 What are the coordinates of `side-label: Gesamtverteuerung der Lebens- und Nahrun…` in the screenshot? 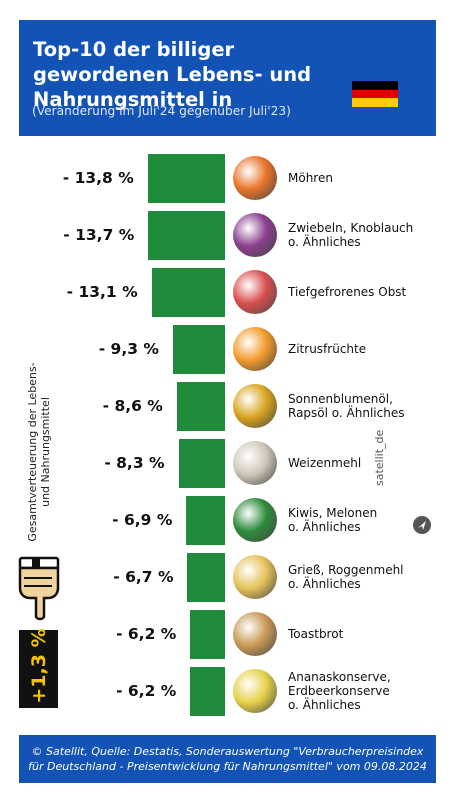 It's located at (39, 452).